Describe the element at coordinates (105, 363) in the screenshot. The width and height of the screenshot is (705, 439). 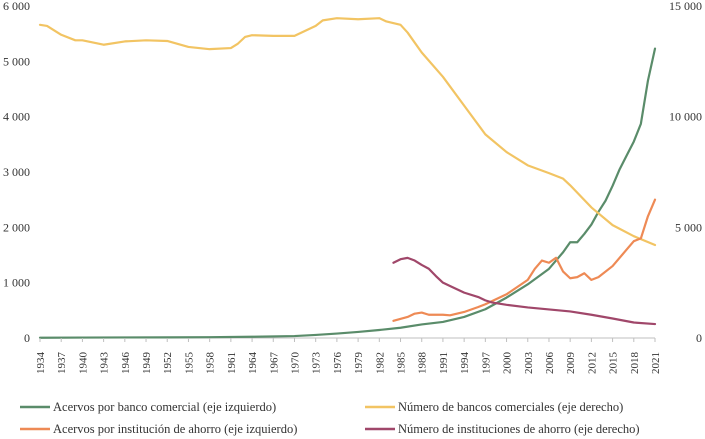
I see `x-tick-label: 1943` at that location.